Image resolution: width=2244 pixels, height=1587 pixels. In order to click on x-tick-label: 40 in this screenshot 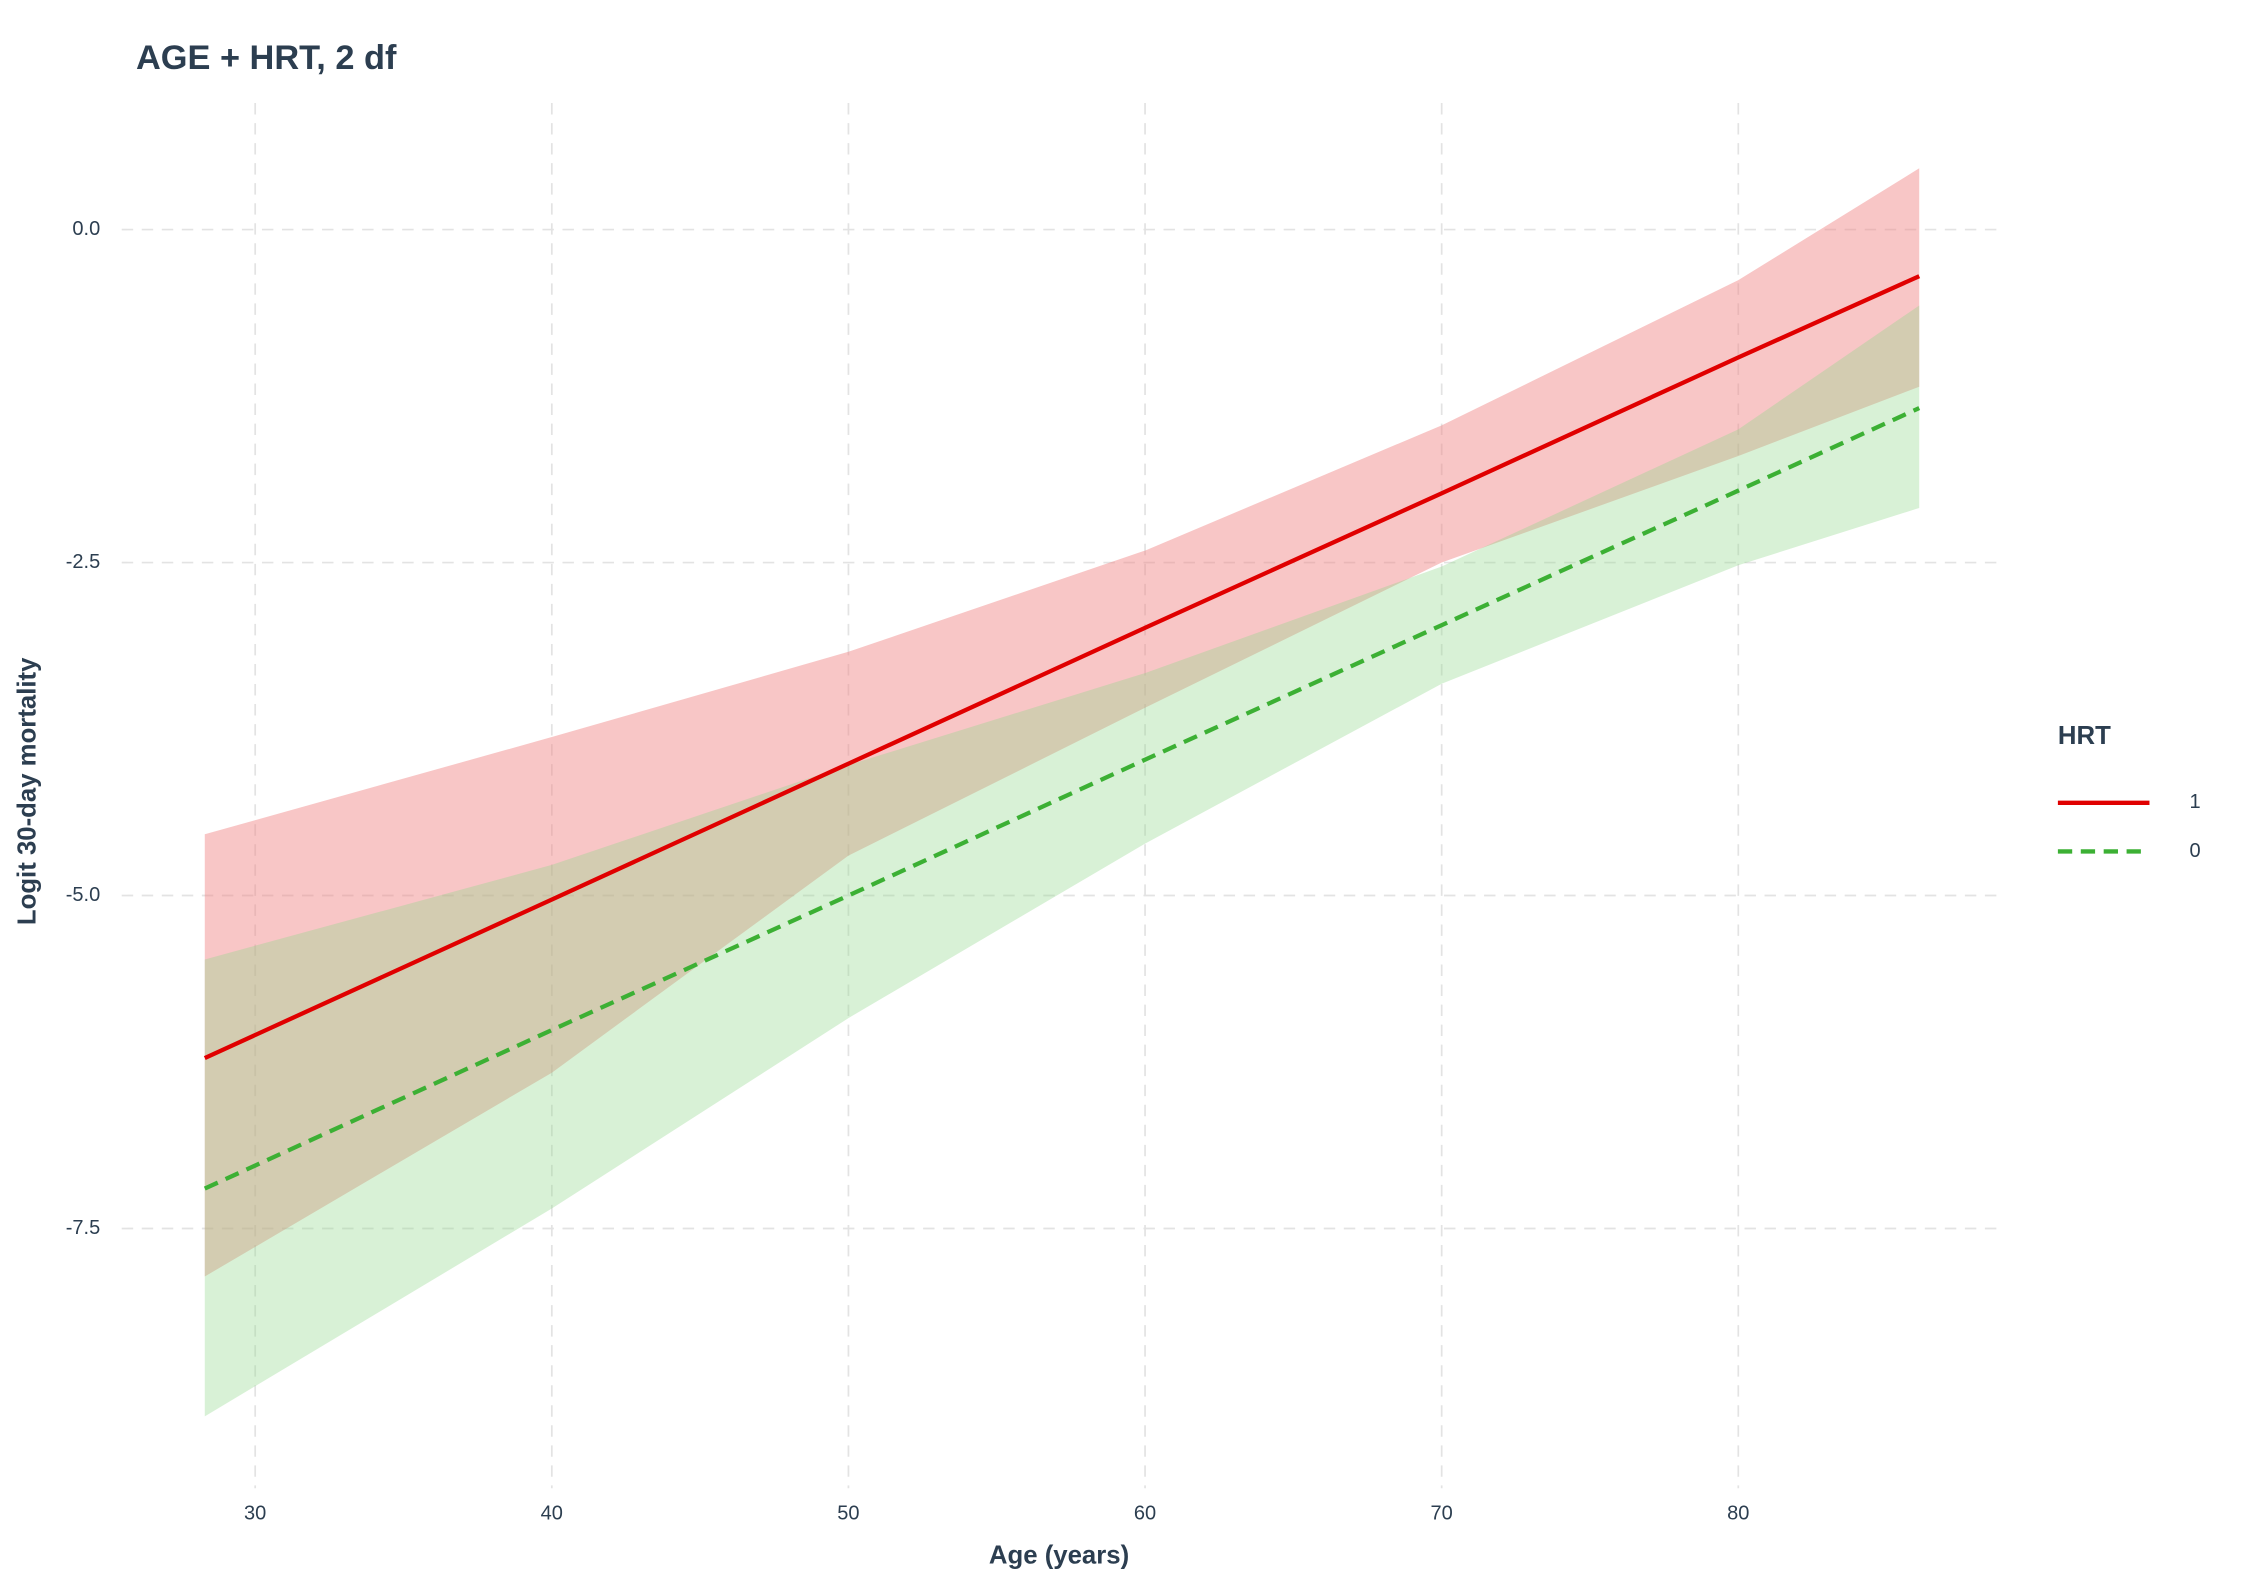, I will do `click(552, 1513)`.